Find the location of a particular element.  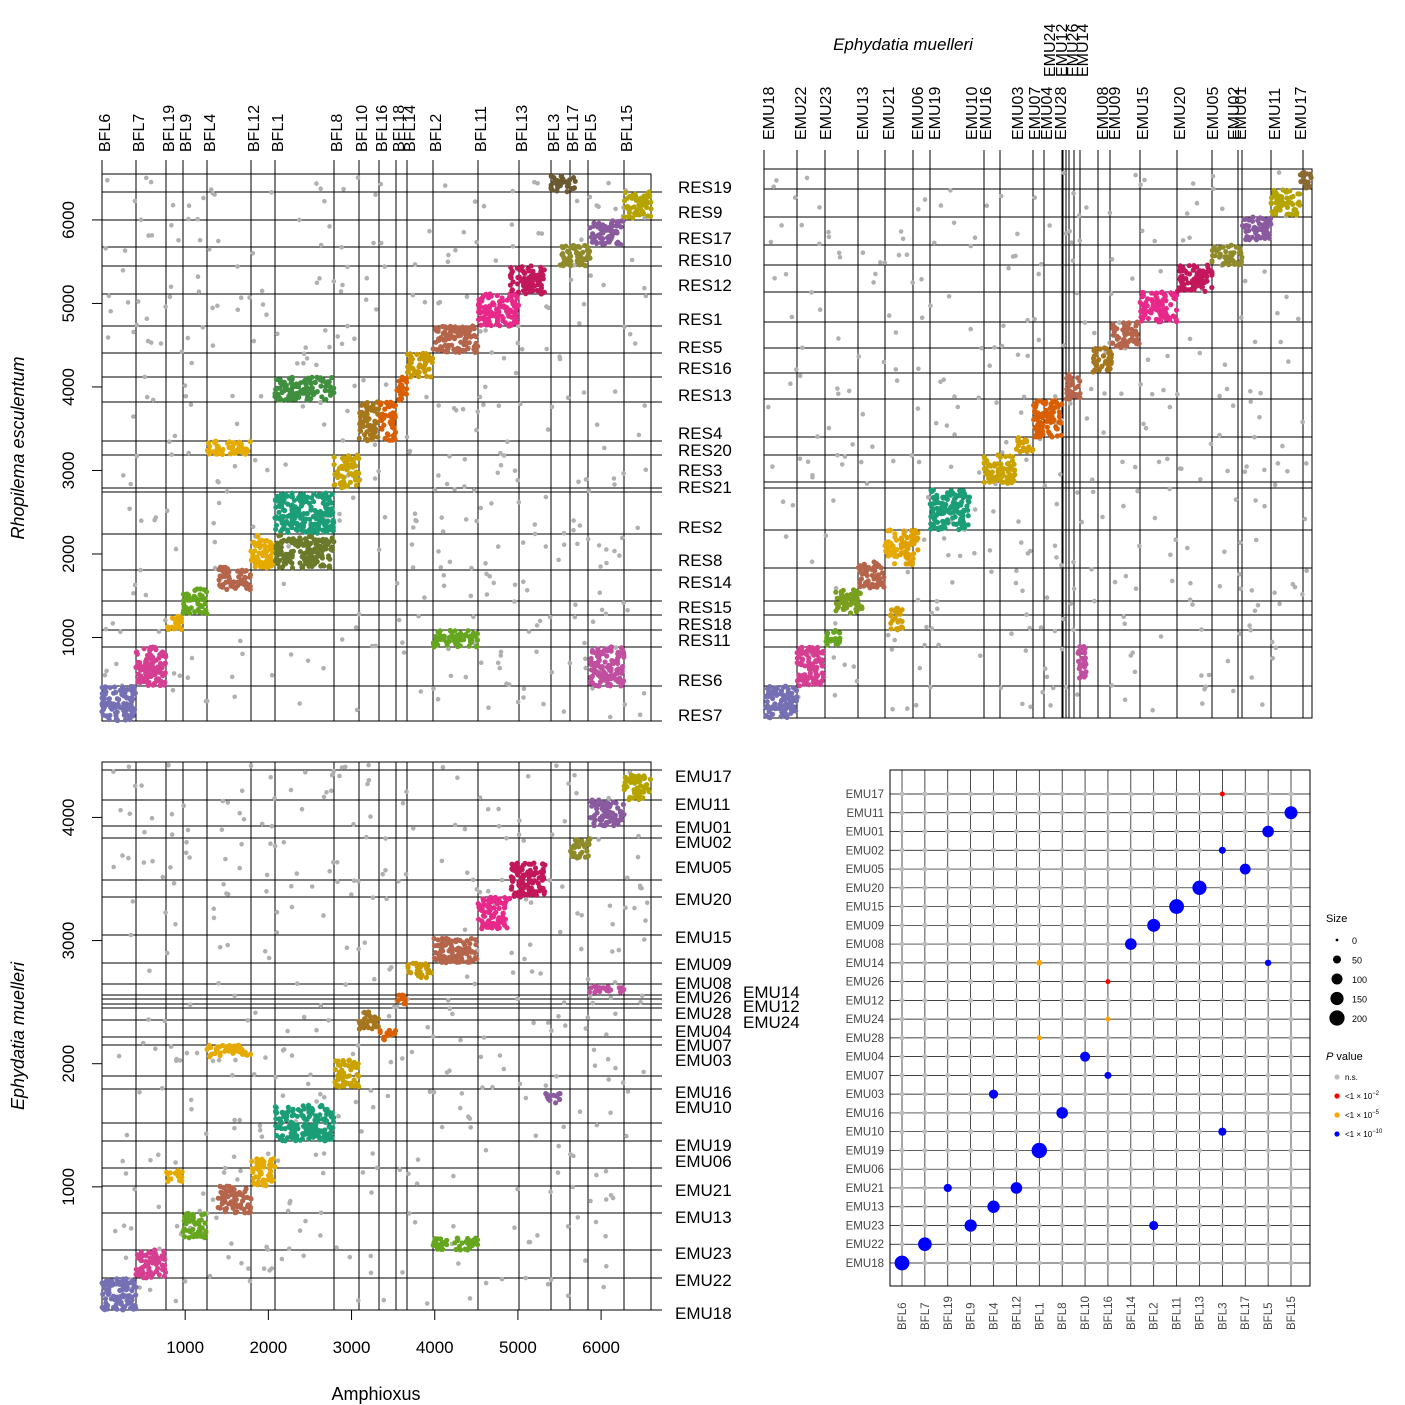

x-group-label: EMU24 is located at coordinates (1050, 50).